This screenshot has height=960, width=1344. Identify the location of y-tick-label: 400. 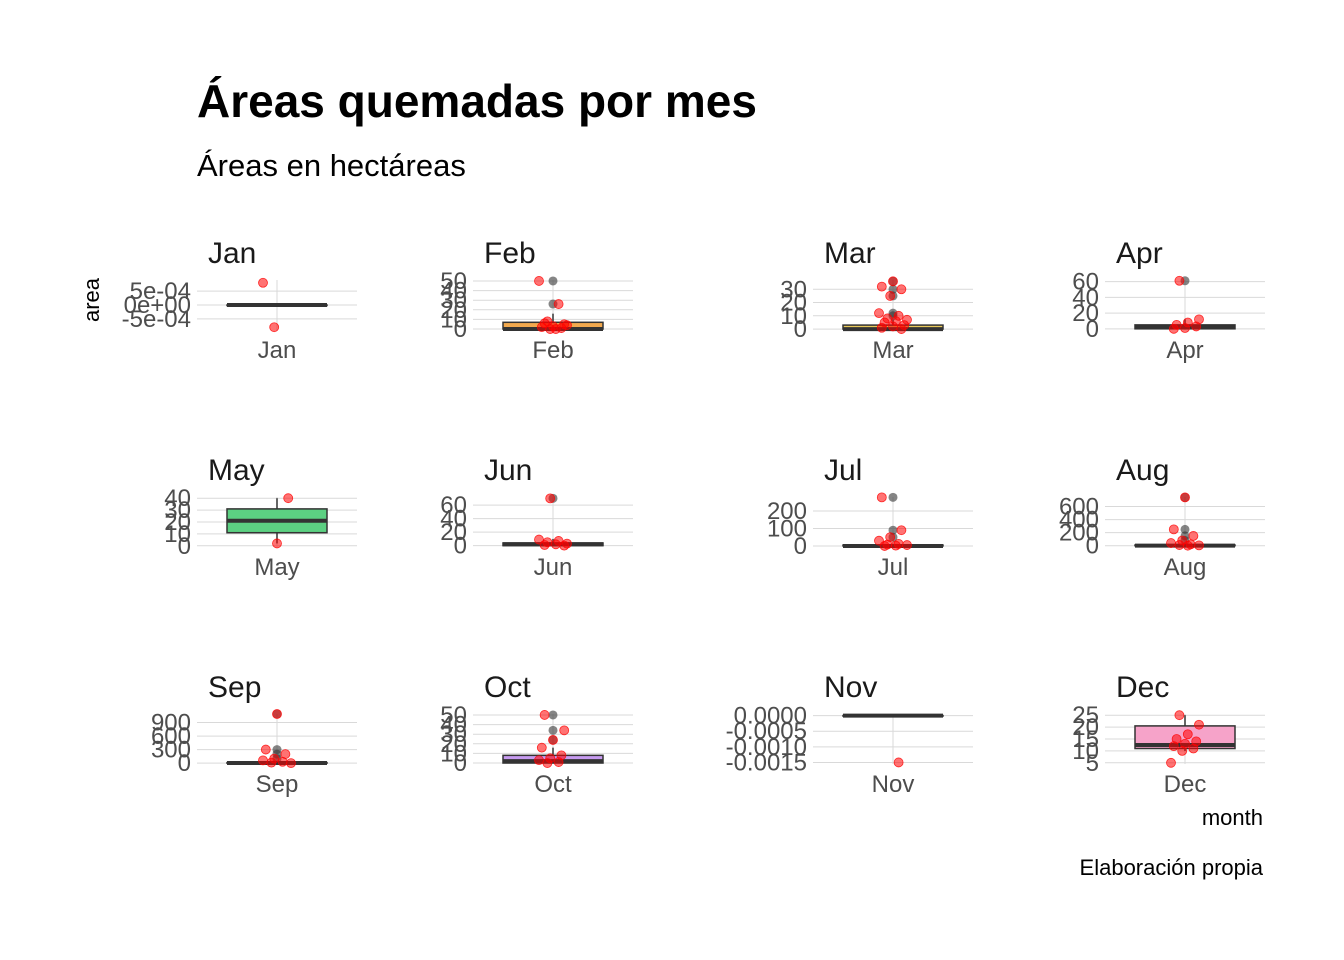
(1079, 520).